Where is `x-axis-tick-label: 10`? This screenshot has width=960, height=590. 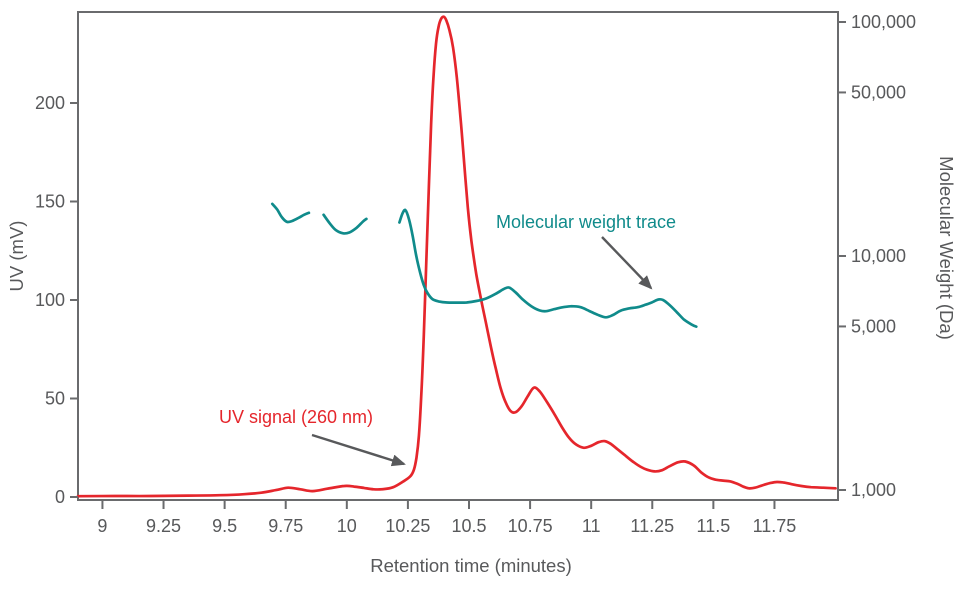
x-axis-tick-label: 10 is located at coordinates (347, 526).